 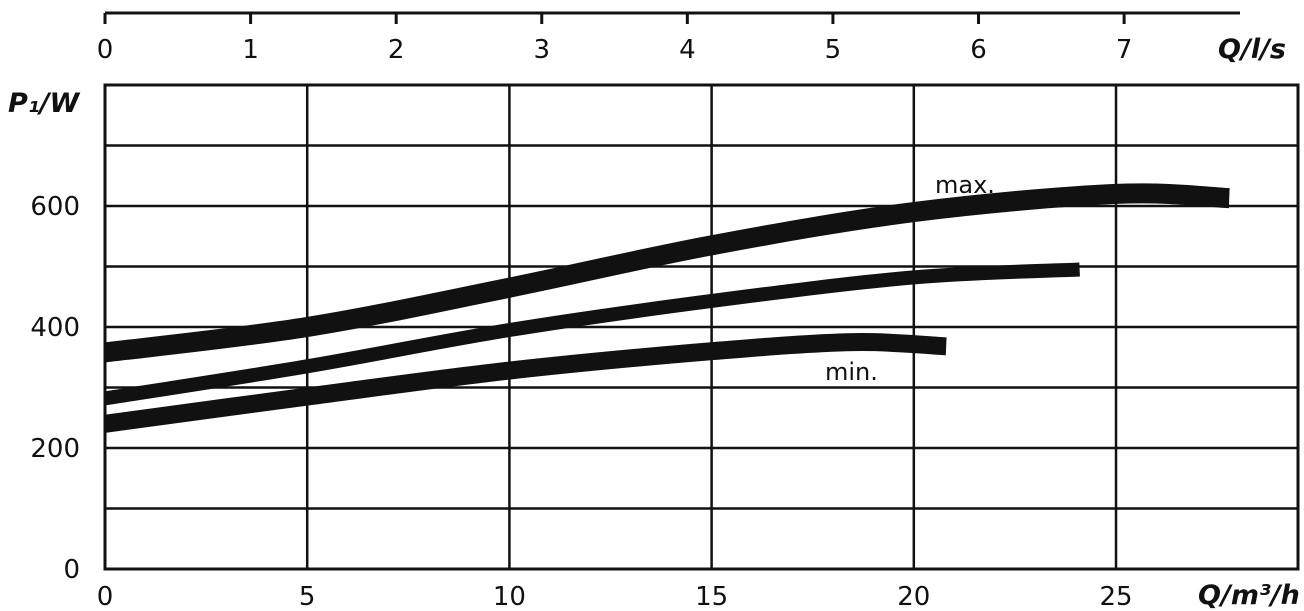 What do you see at coordinates (55, 388) in the screenshot?
I see `y-axis: 0 200 400 600` at bounding box center [55, 388].